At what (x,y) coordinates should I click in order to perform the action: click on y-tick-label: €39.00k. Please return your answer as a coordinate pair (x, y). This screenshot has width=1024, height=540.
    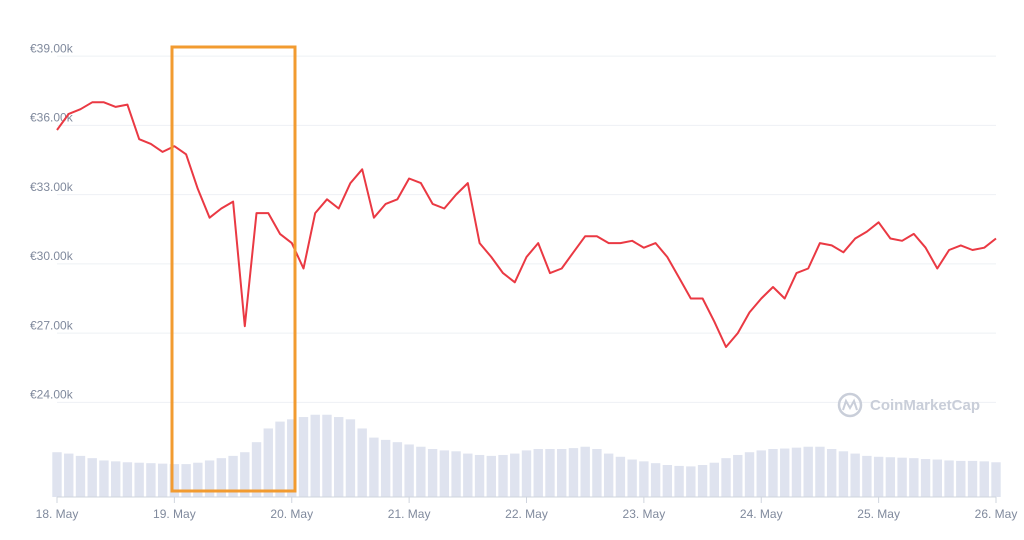
    Looking at the image, I should click on (52, 48).